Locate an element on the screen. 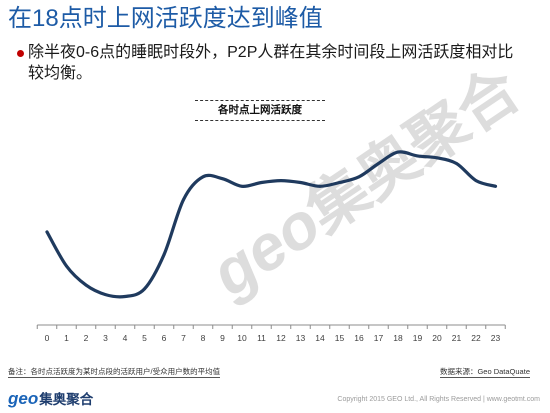 The image size is (550, 413). x-tick-label: 14 is located at coordinates (320, 338).